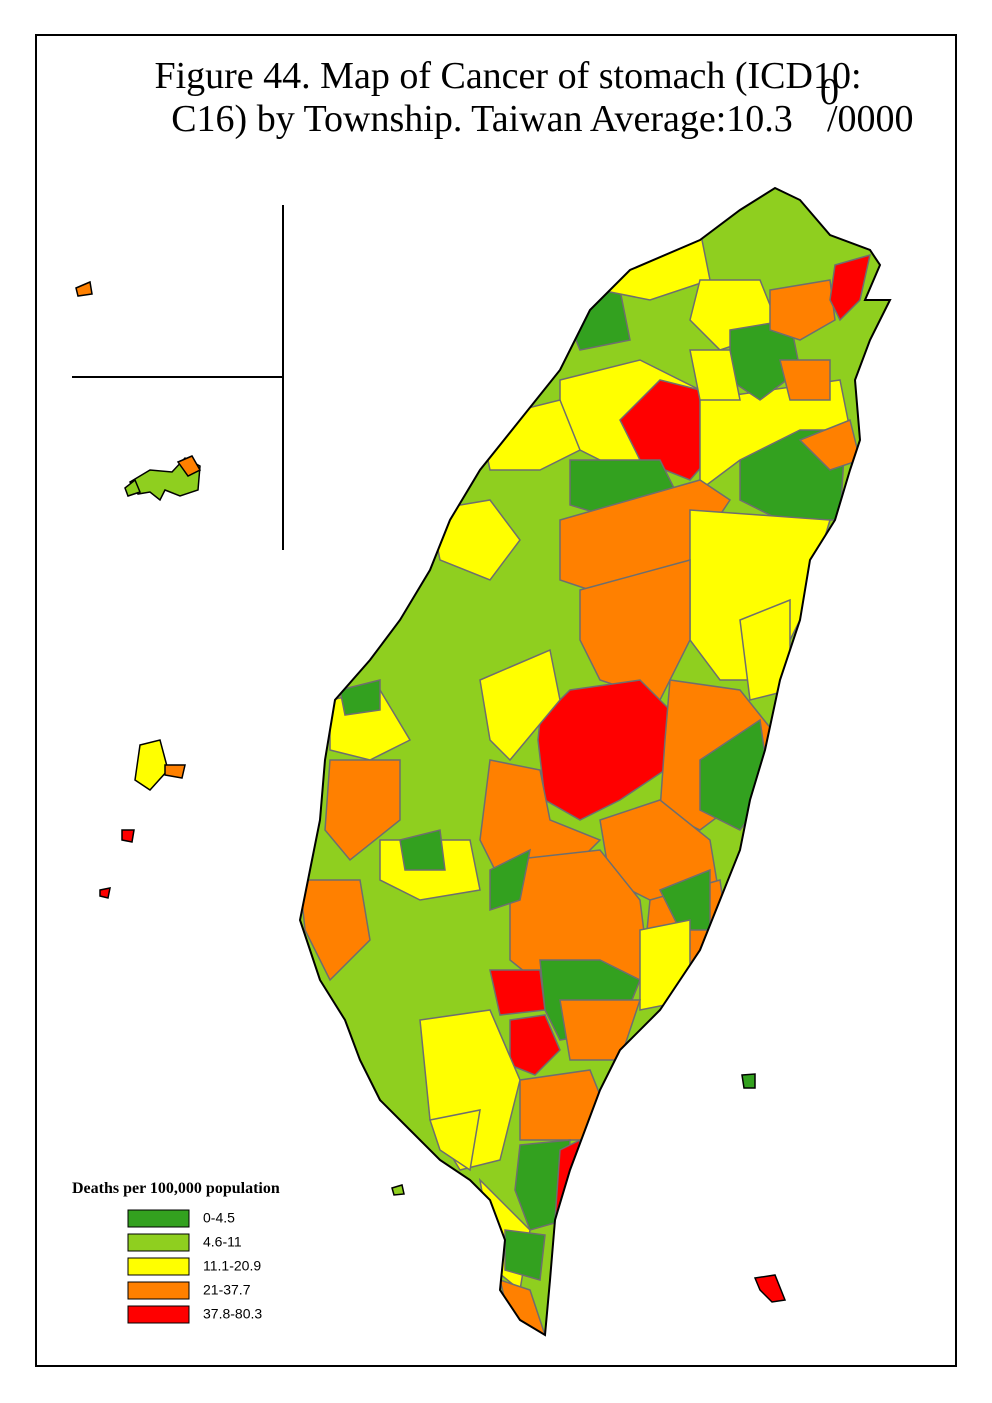 The height and width of the screenshot is (1403, 992). Describe the element at coordinates (222, 1242) in the screenshot. I see `legend-label: 4.6-11` at that location.